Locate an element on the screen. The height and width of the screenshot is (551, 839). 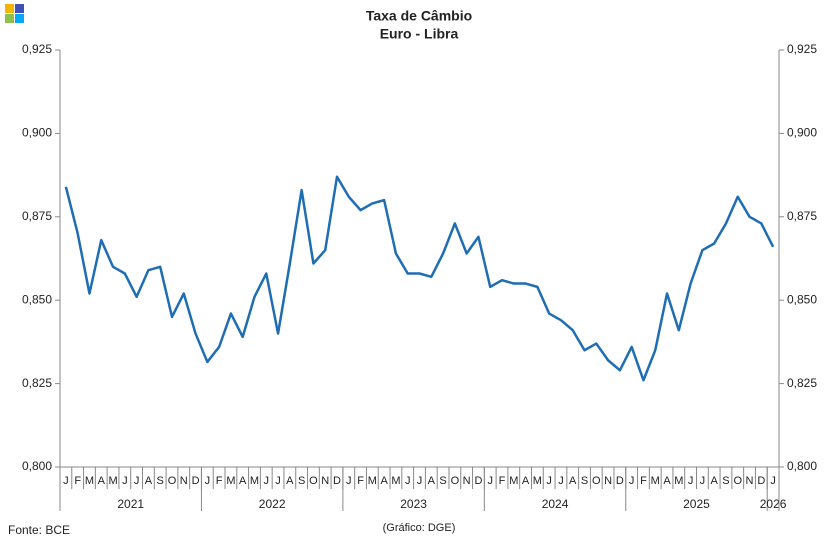
year-label: 2025 is located at coordinates (696, 504).